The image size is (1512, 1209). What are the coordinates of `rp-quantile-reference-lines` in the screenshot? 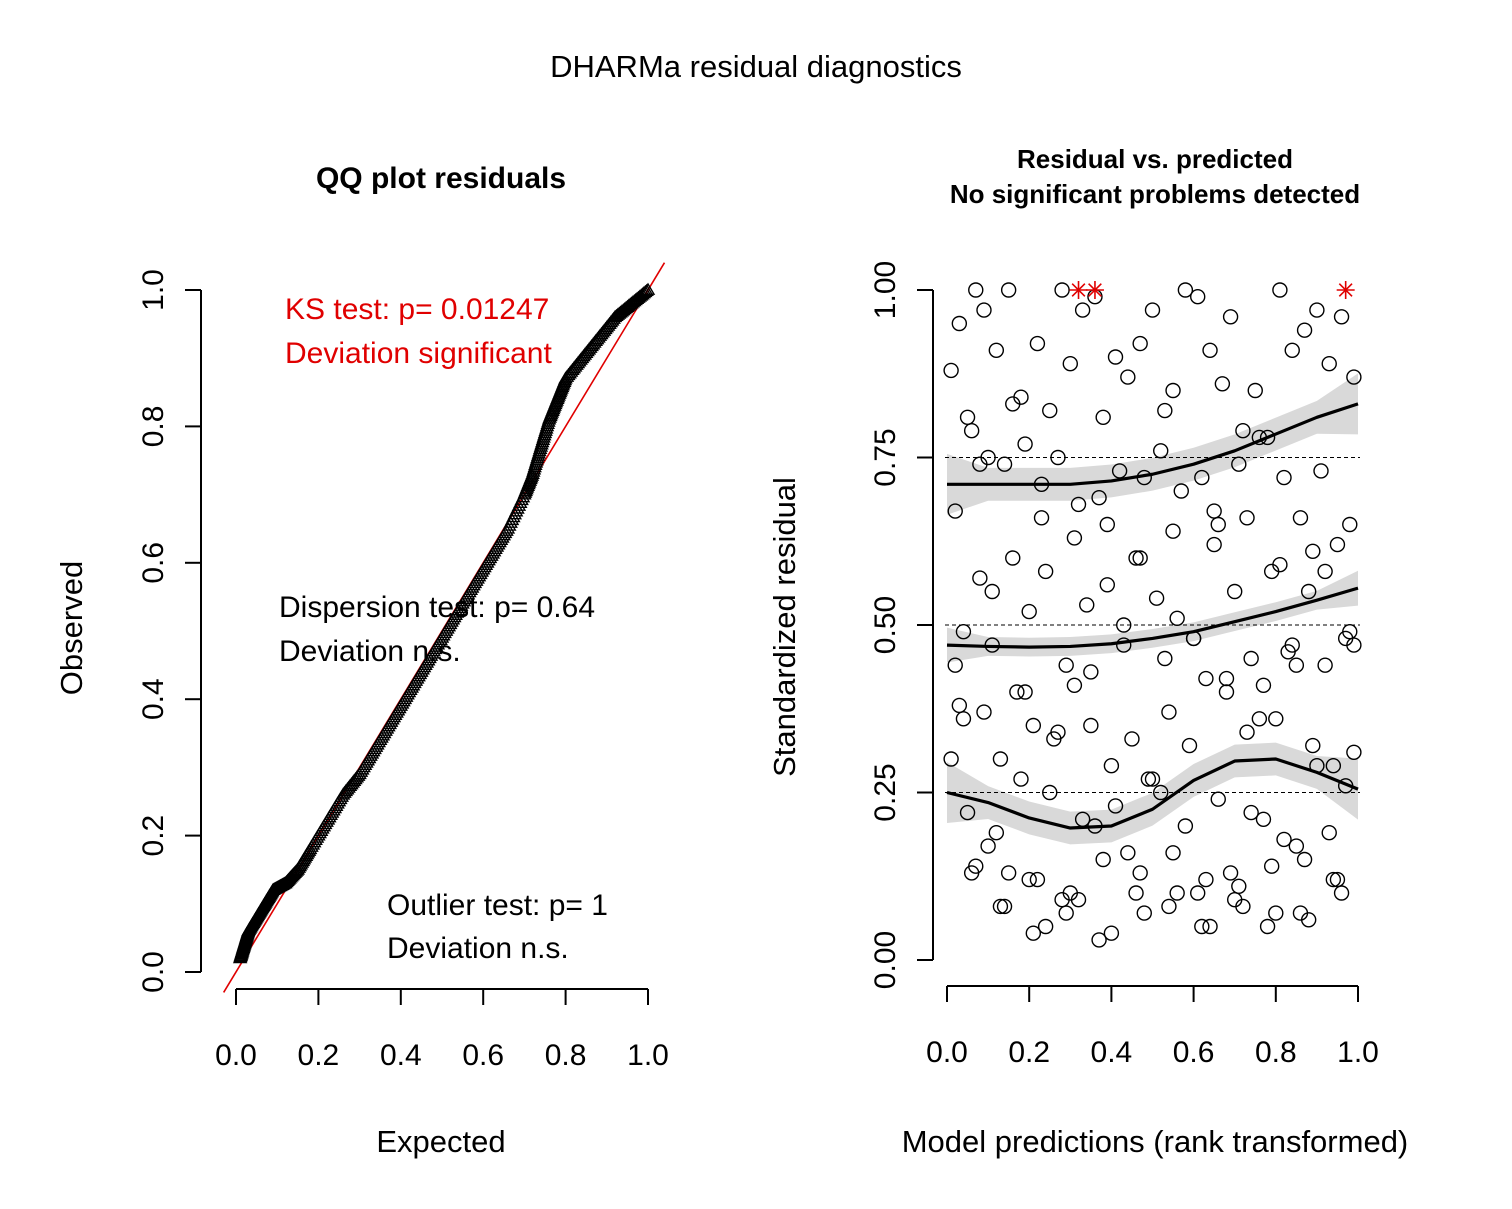 It's located at (1152, 625).